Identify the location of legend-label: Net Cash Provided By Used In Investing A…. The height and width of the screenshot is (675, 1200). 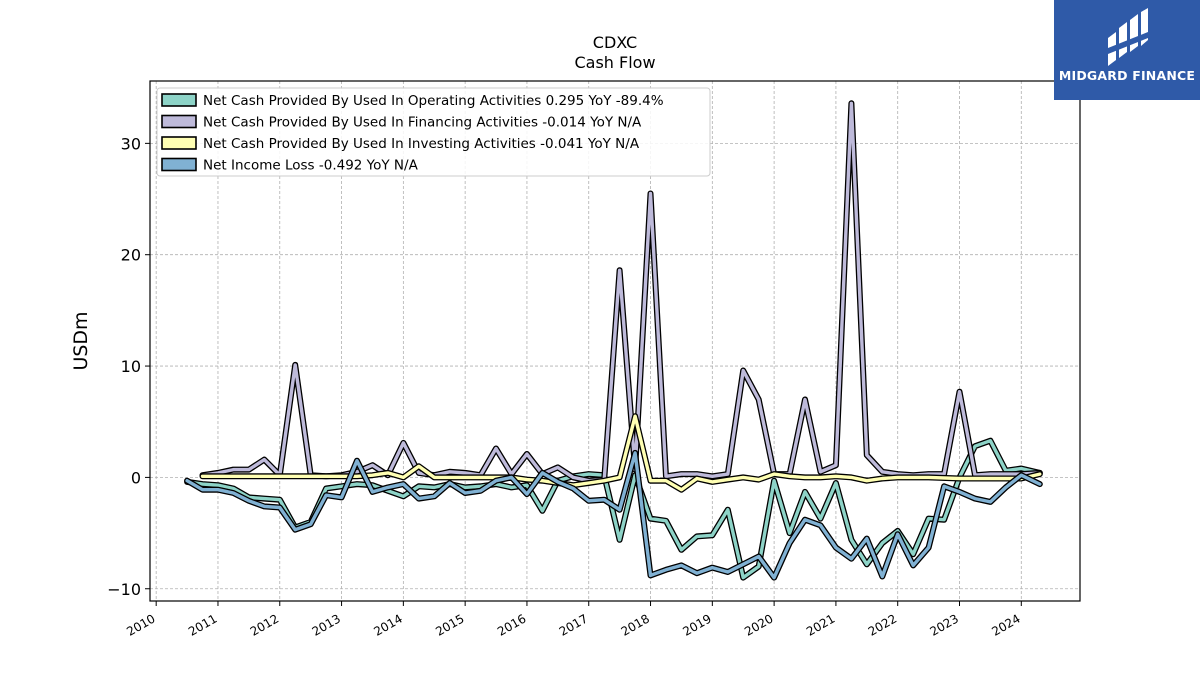
(421, 144).